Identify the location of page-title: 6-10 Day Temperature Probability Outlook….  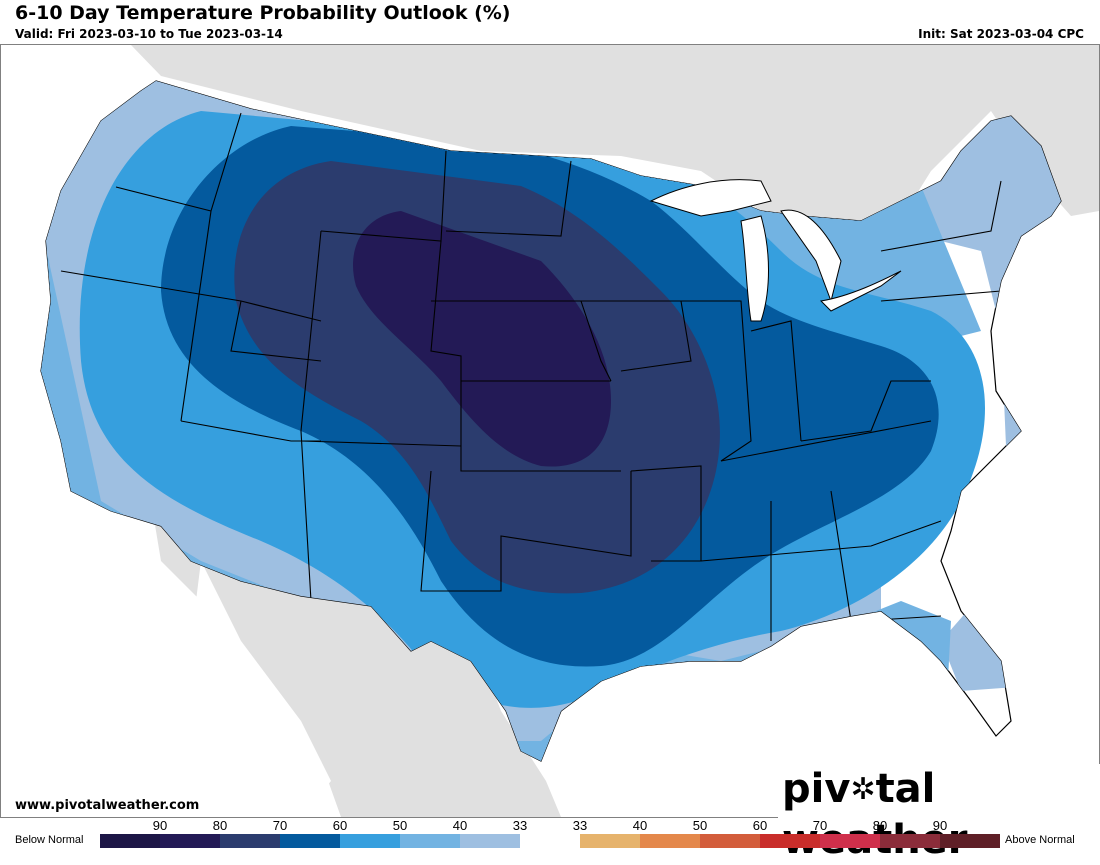
(263, 13).